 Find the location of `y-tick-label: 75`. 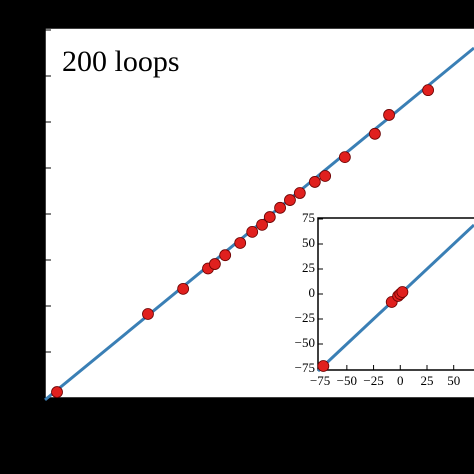

y-tick-label: 75 is located at coordinates (308, 217).